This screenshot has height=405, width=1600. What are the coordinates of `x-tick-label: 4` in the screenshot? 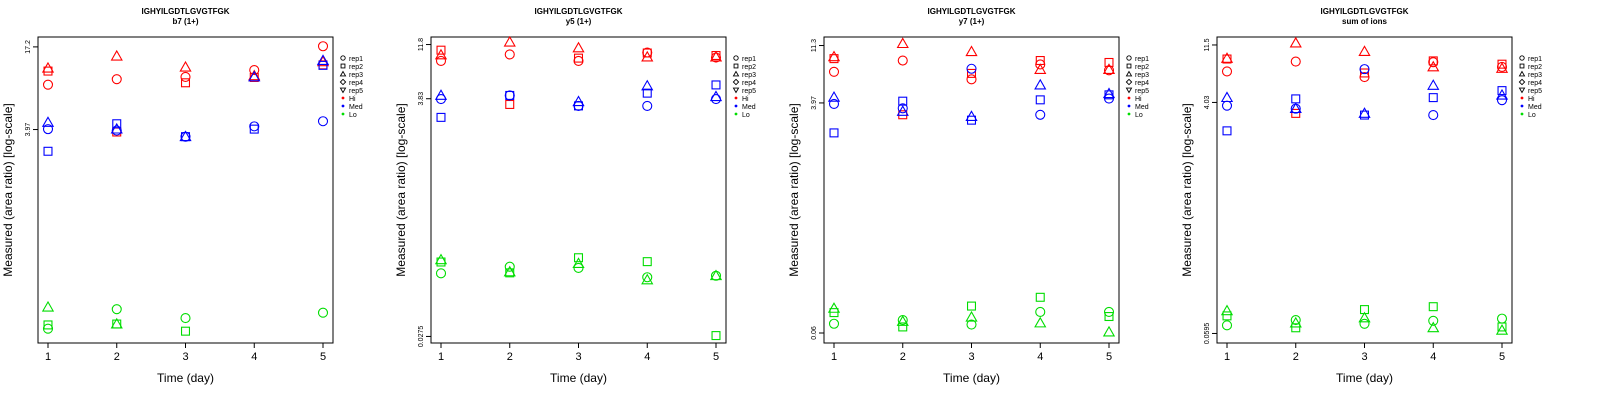 It's located at (1040, 357).